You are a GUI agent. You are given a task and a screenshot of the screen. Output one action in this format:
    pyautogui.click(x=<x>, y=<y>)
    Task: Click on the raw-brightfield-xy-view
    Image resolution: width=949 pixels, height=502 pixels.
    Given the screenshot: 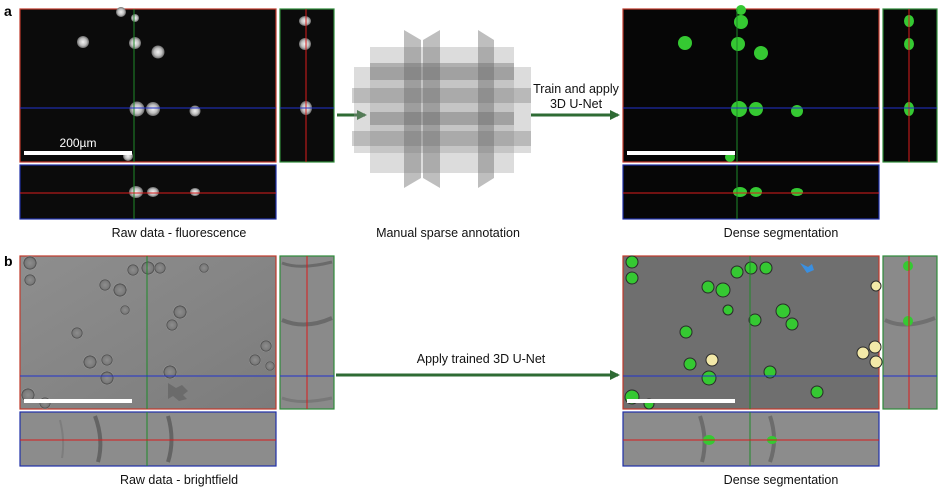 What is the action you would take?
    pyautogui.click(x=148, y=332)
    